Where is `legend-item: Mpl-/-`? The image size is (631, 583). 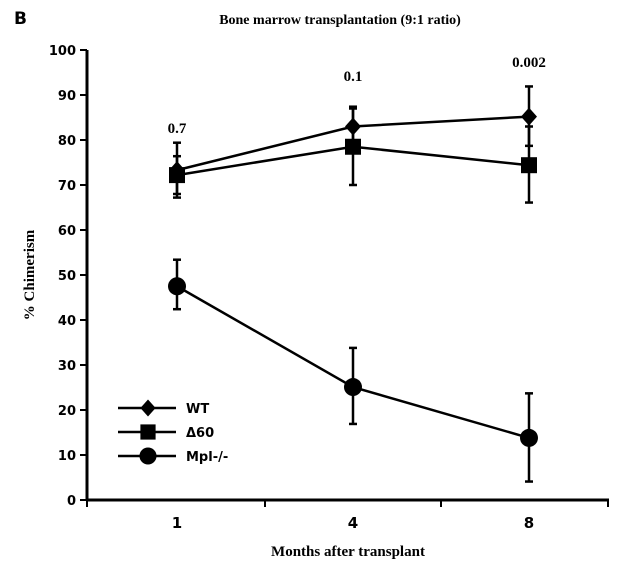 legend-item: Mpl-/- is located at coordinates (173, 456).